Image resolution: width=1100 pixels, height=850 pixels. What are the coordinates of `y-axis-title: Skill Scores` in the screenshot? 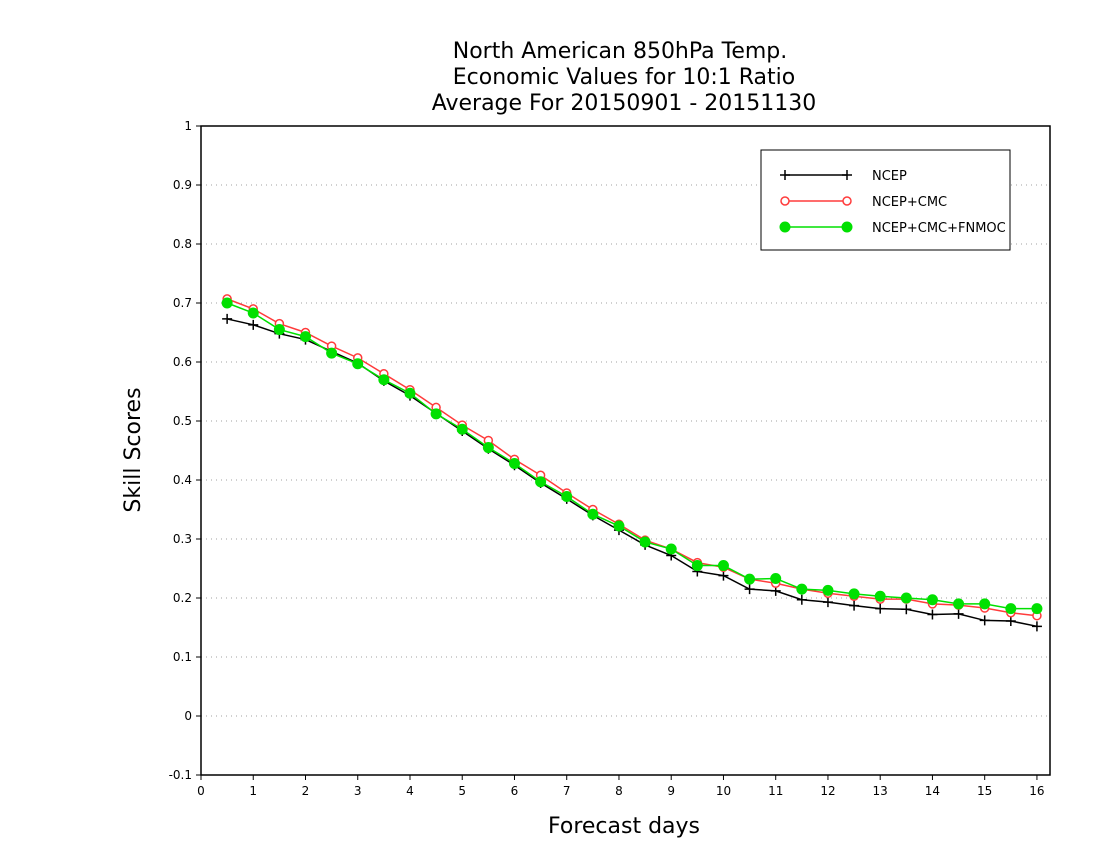 It's located at (133, 449).